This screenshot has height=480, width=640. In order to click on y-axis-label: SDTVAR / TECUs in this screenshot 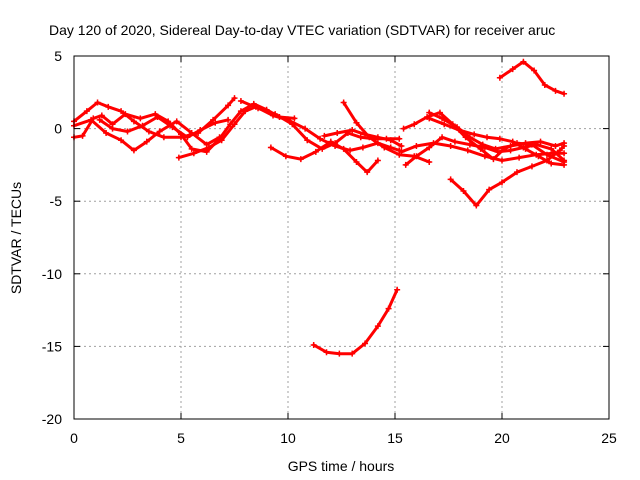, I will do `click(16, 238)`.